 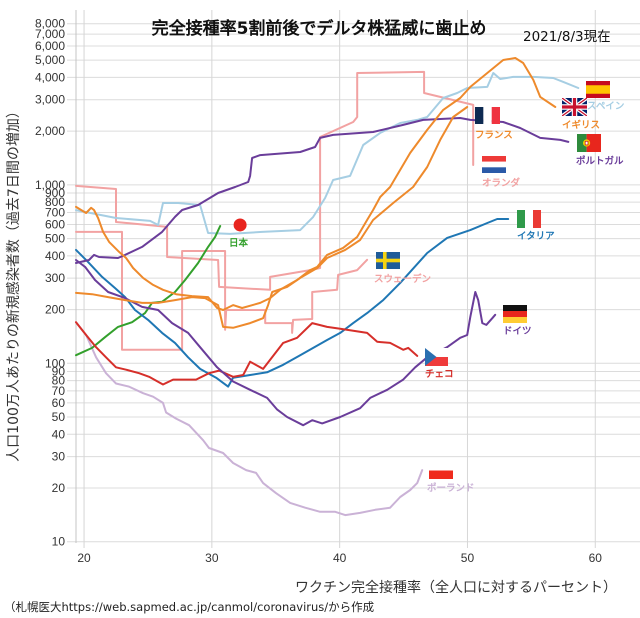 What do you see at coordinates (59, 417) in the screenshot?
I see `y-tick-label: 50` at bounding box center [59, 417].